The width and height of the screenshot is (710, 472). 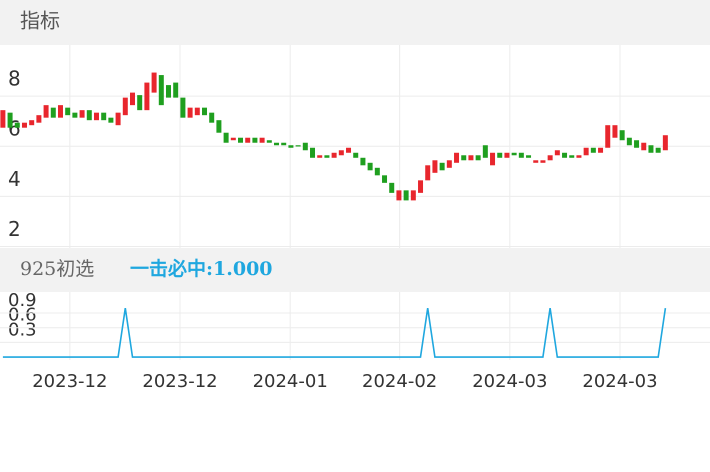 I want to click on header-bar, so click(x=355, y=22).